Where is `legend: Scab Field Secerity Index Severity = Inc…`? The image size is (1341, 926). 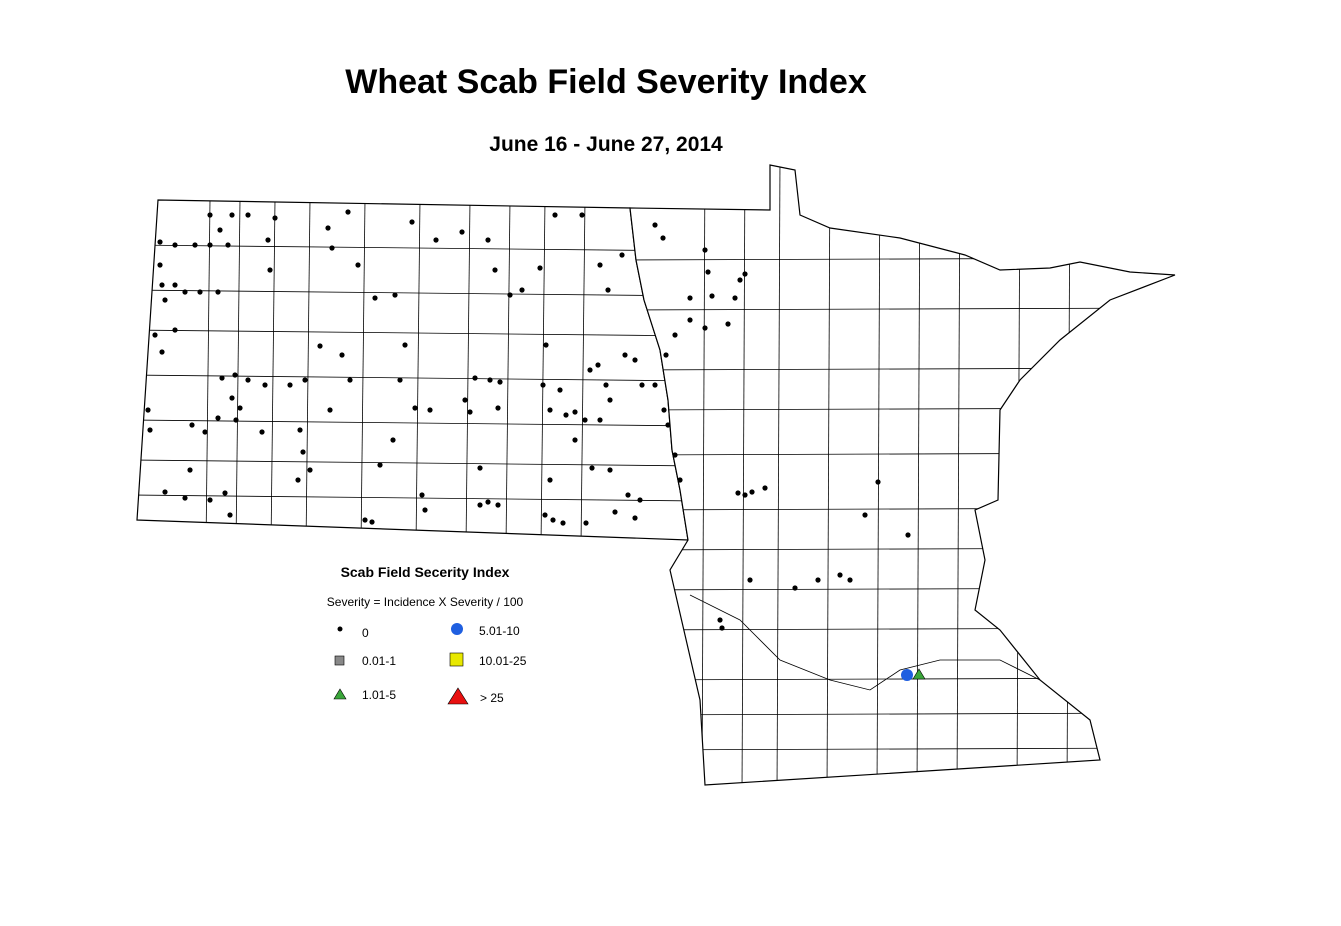 legend: Scab Field Secerity Index Severity = Inc… is located at coordinates (427, 634).